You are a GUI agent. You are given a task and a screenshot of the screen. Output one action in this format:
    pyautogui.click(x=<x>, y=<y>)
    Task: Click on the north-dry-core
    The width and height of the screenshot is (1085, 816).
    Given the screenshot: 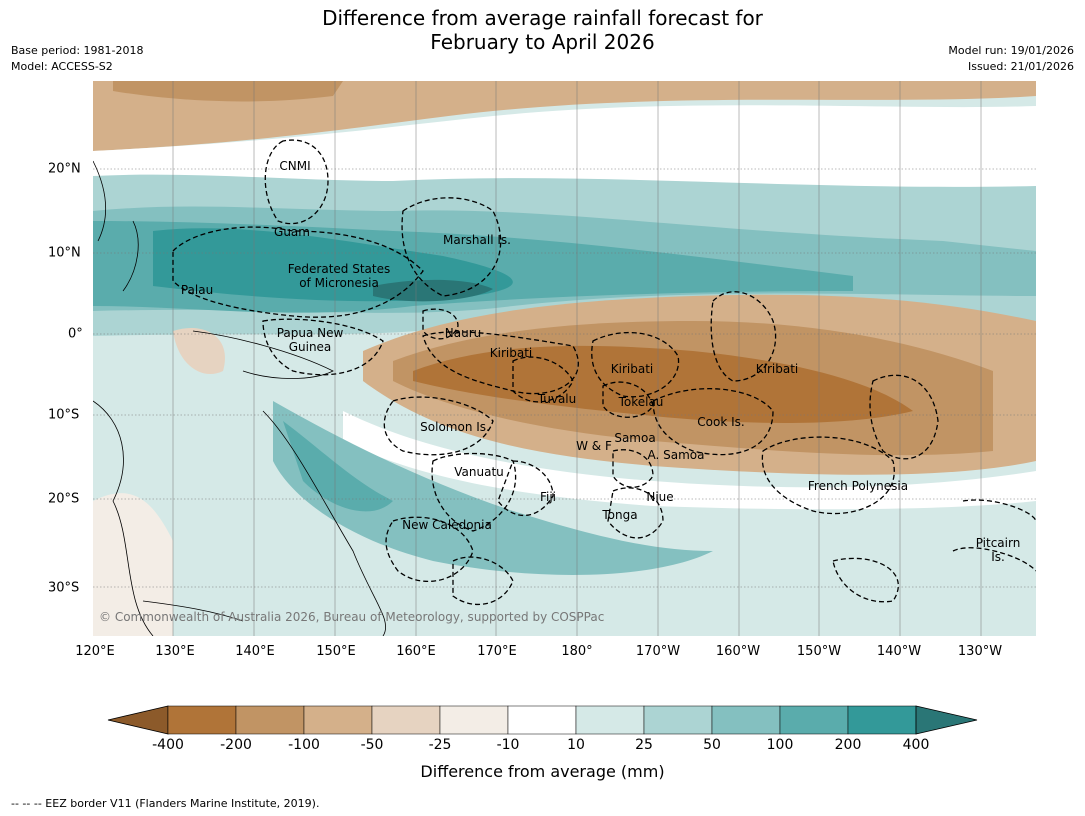 What is the action you would take?
    pyautogui.click(x=228, y=91)
    